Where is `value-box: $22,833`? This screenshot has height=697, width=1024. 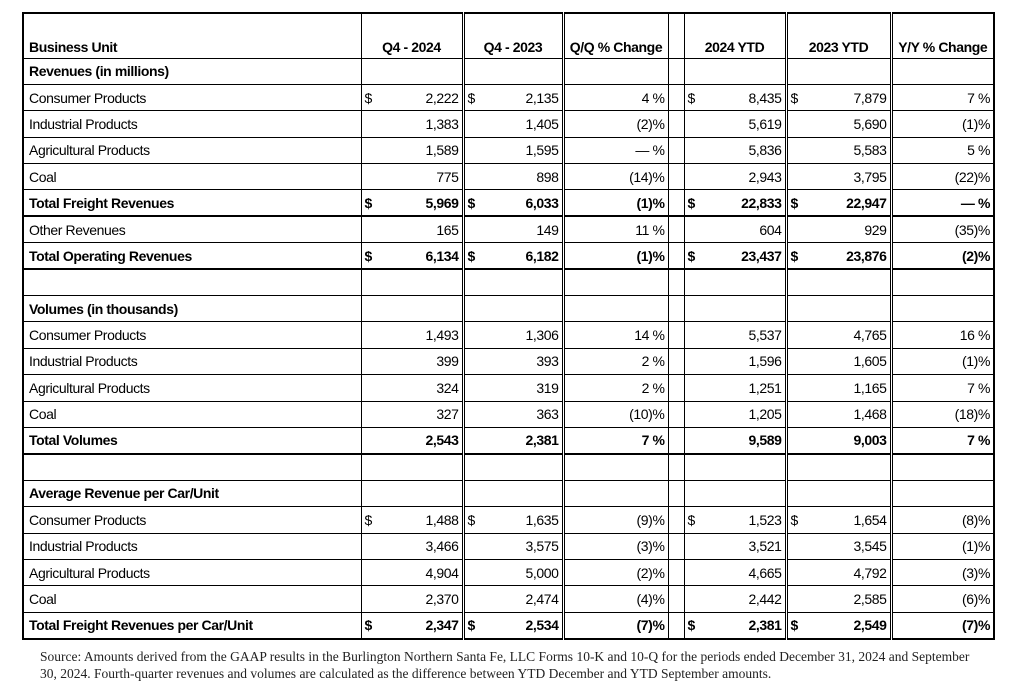
value-box: $22,833 is located at coordinates (735, 203).